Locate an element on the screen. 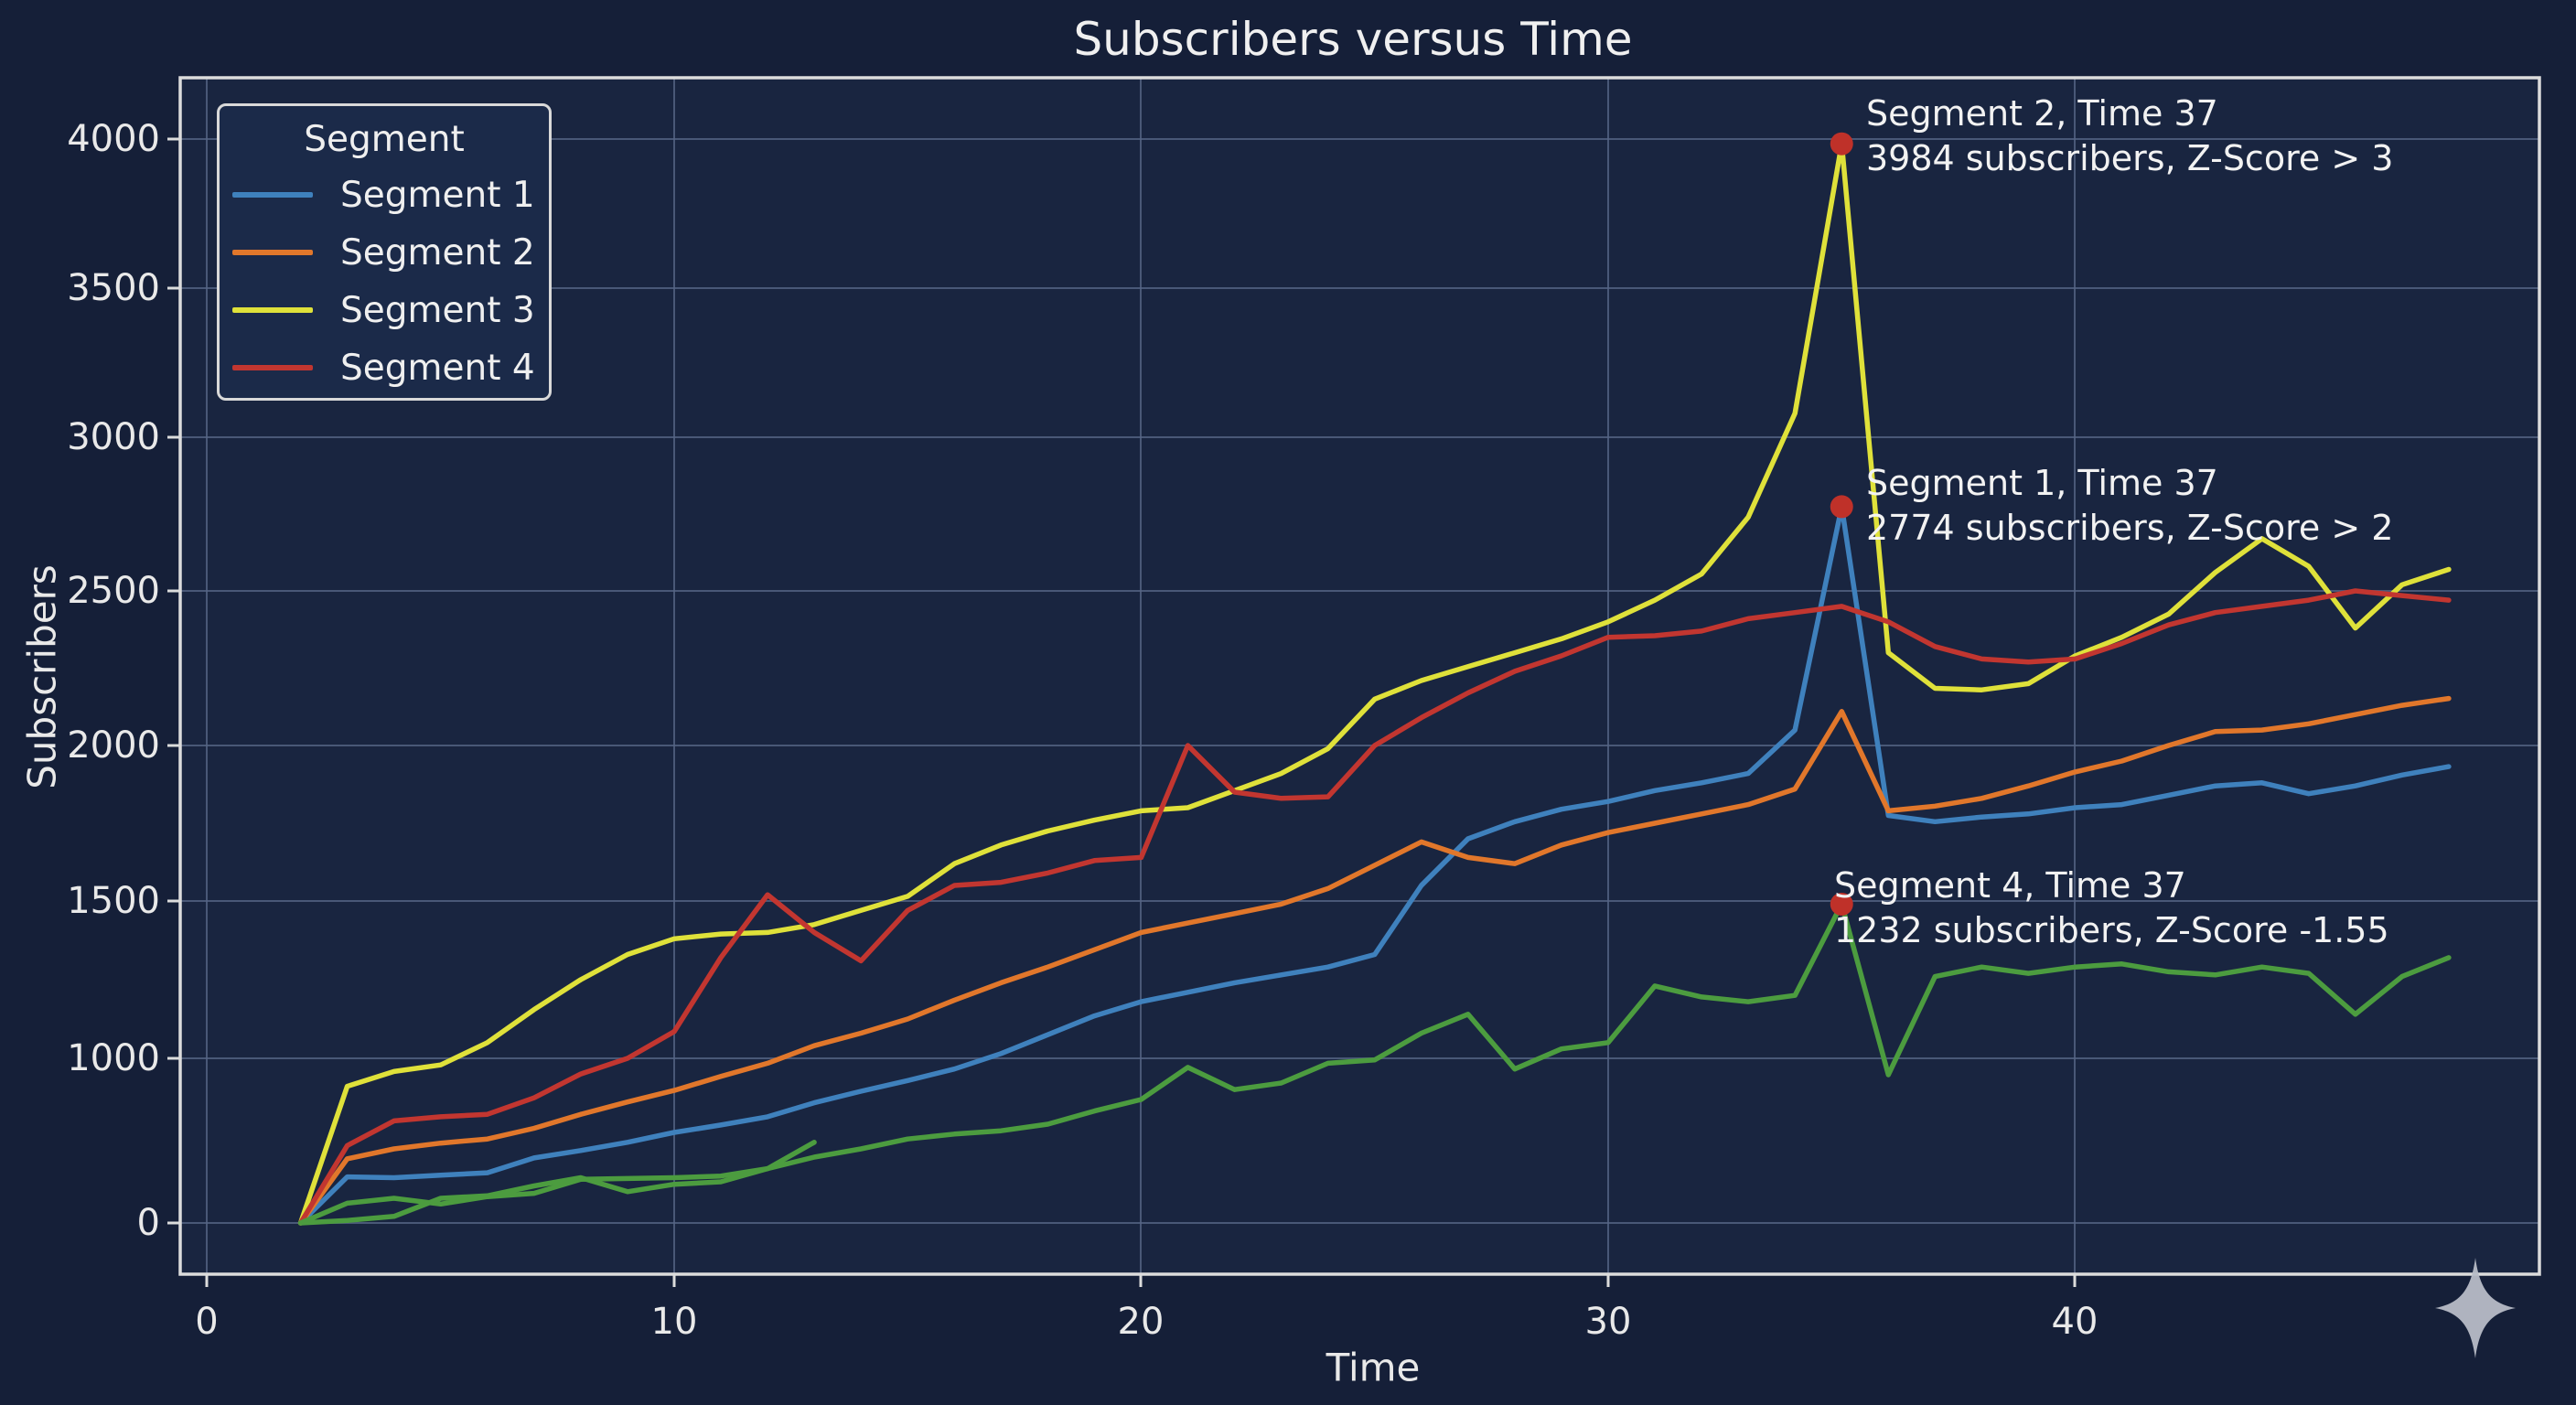 The width and height of the screenshot is (2576, 1405). legend-item-segment-4: Segment 4 is located at coordinates (383, 368).